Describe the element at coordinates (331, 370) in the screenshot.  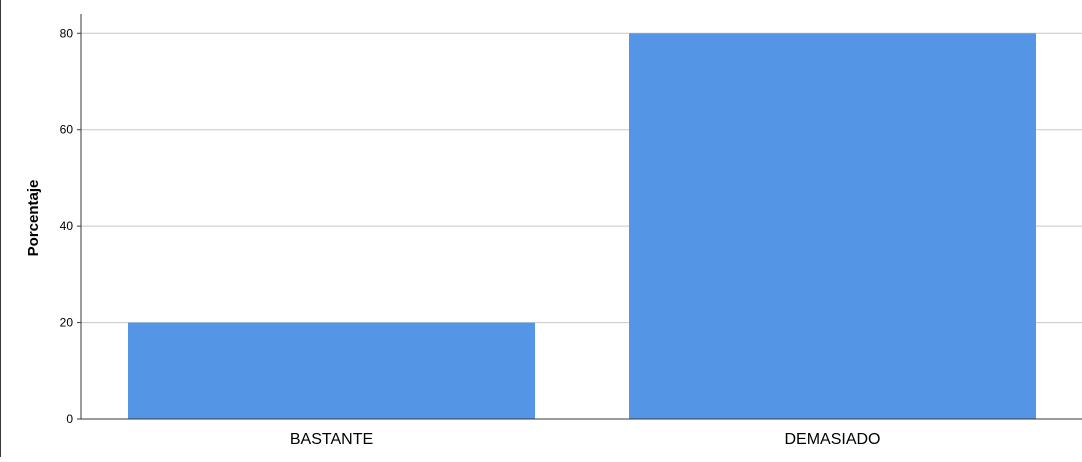
I see `bar-bastante` at that location.